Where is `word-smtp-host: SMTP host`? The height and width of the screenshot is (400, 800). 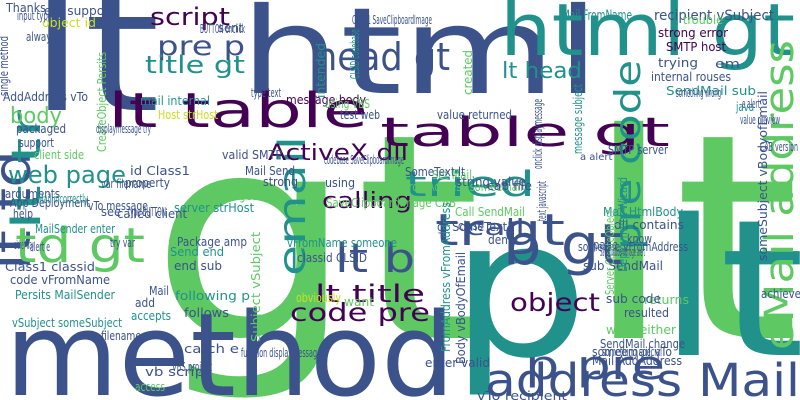 word-smtp-host: SMTP host is located at coordinates (696, 47).